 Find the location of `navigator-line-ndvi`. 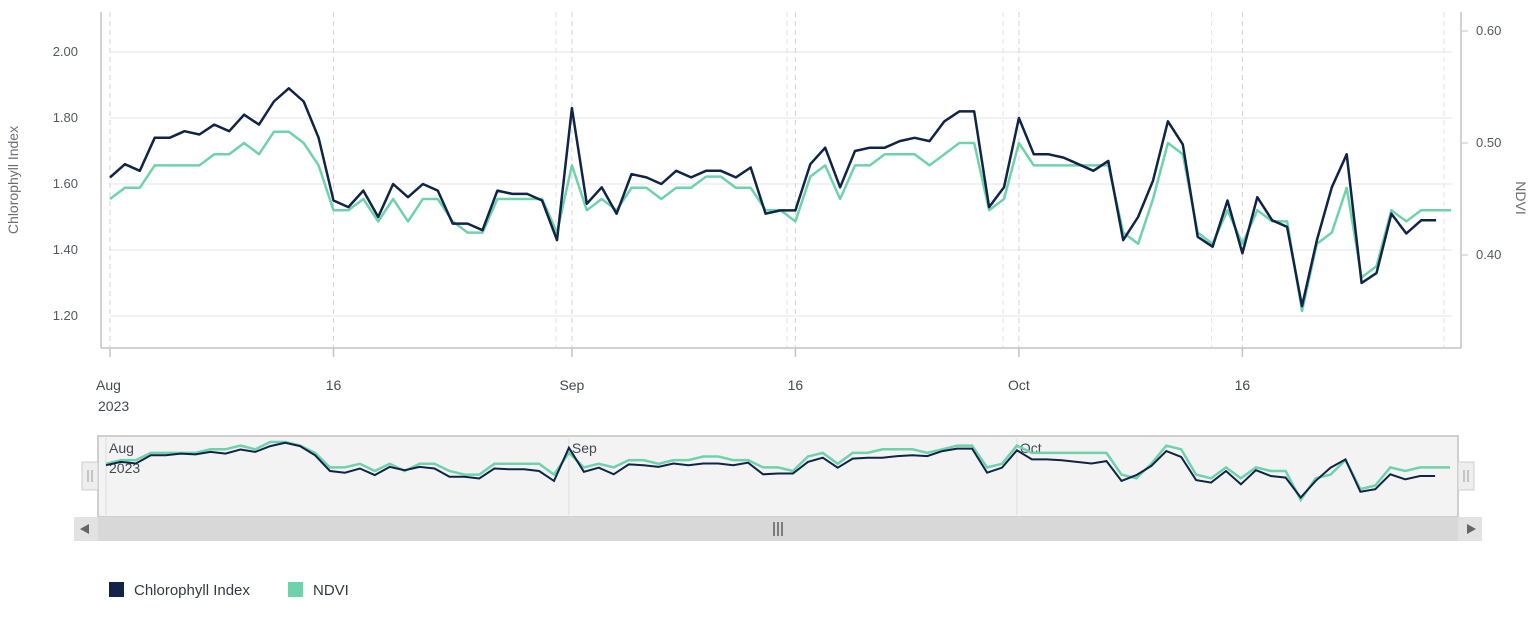

navigator-line-ndvi is located at coordinates (777, 471).